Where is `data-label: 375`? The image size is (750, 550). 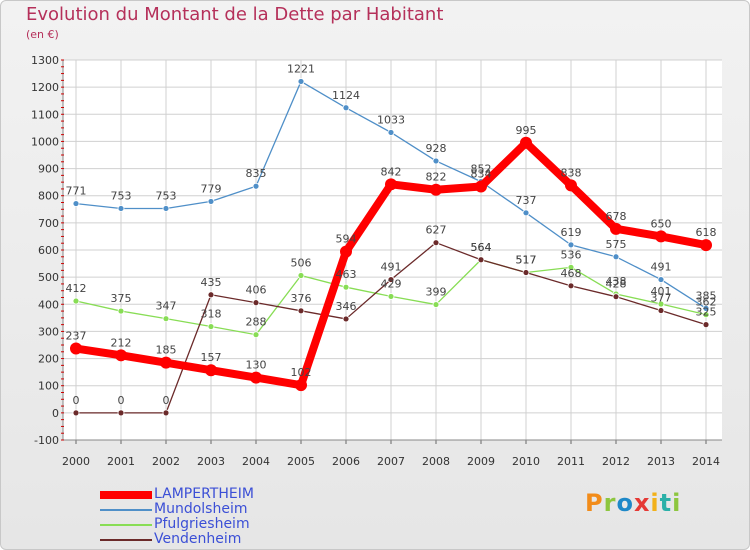
data-label: 375 is located at coordinates (121, 298).